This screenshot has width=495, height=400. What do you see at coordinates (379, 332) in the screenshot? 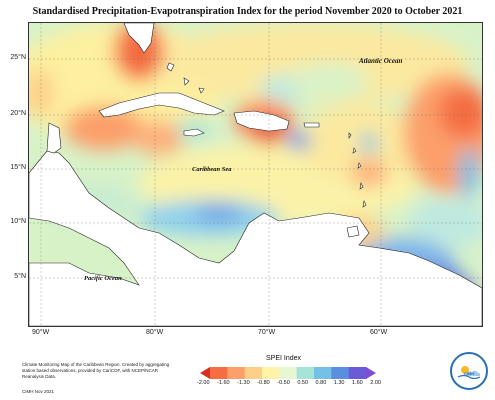
I see `longitude-label-60w: 60°W` at bounding box center [379, 332].